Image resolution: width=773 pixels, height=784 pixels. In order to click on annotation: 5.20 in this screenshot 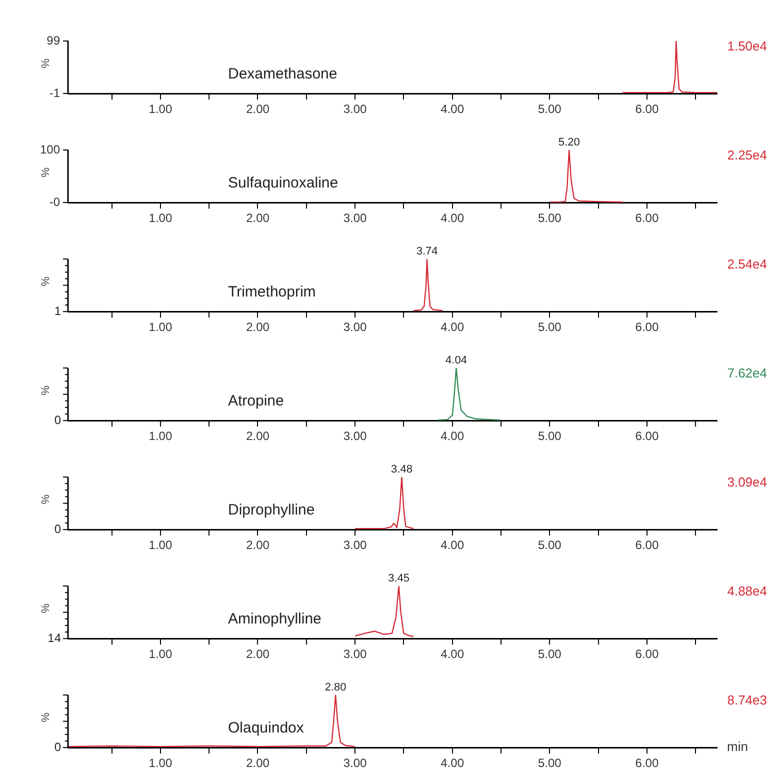, I will do `click(569, 142)`.